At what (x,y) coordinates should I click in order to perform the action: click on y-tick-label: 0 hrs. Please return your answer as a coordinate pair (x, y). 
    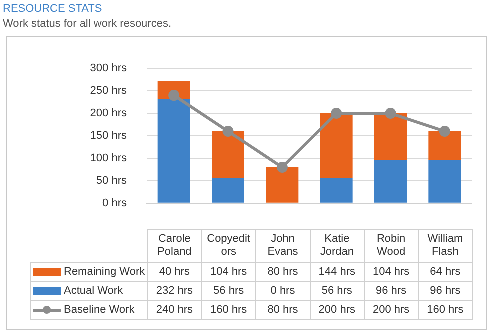
    Looking at the image, I should click on (115, 203).